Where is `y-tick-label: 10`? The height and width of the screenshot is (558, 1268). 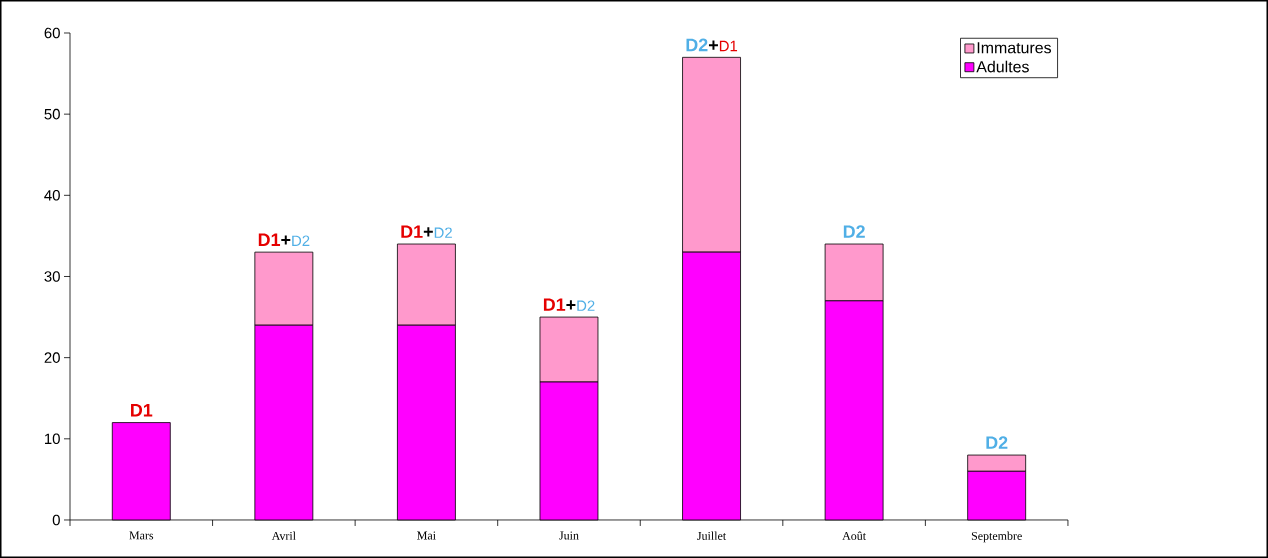 y-tick-label: 10 is located at coordinates (52, 439).